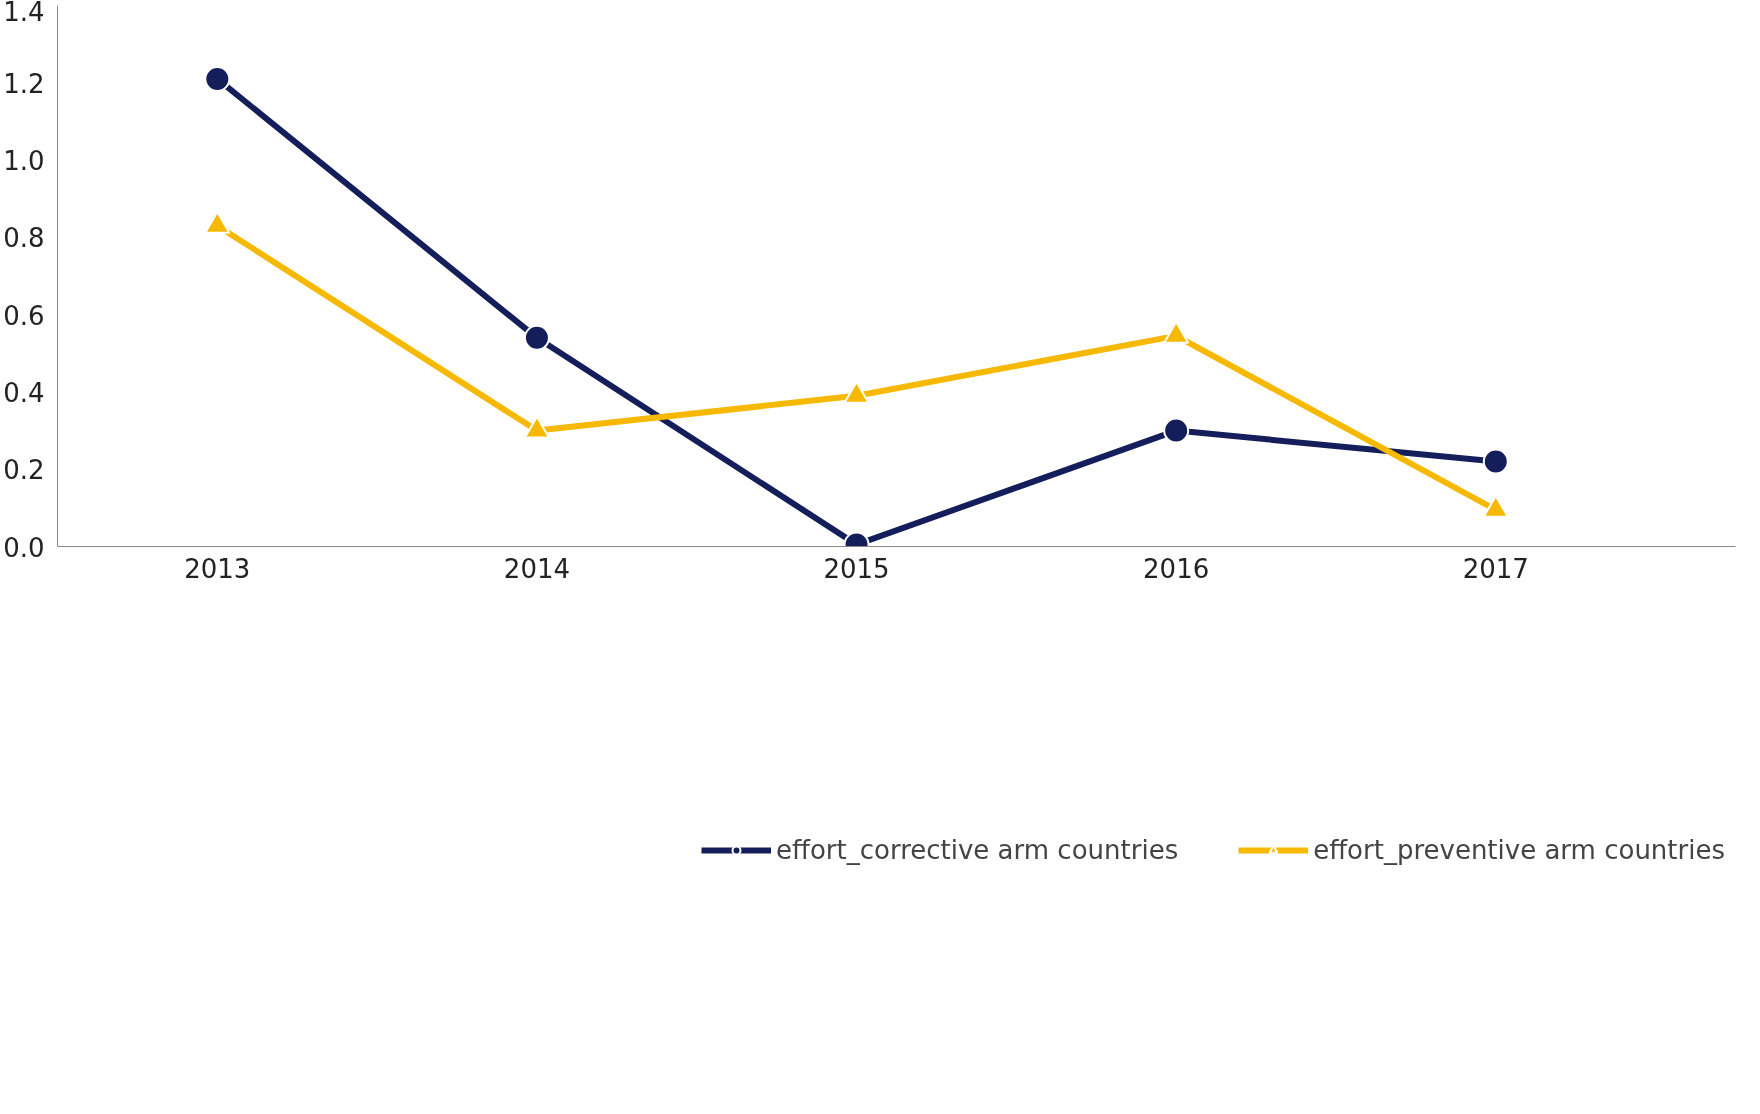 The width and height of the screenshot is (1760, 1114). Describe the element at coordinates (24, 161) in the screenshot. I see `y-tick-label: 1.0` at that location.